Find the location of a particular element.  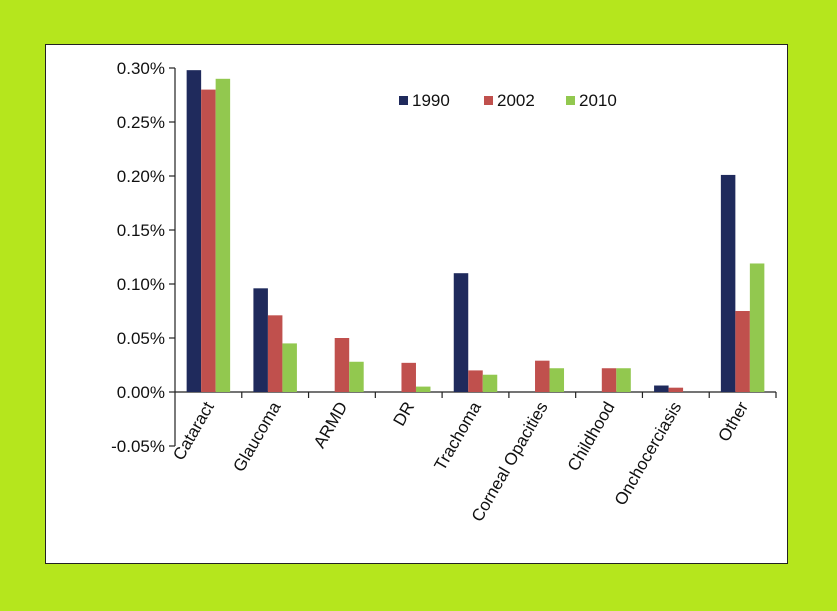

bar-2010-glaucoma is located at coordinates (289, 367).